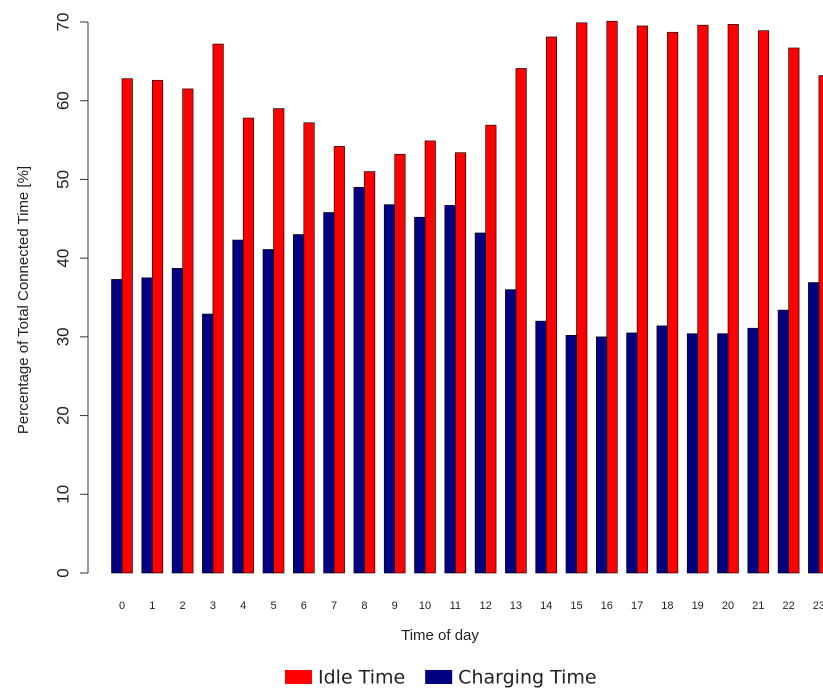 The height and width of the screenshot is (693, 823). I want to click on y-tick-label: 40, so click(62, 258).